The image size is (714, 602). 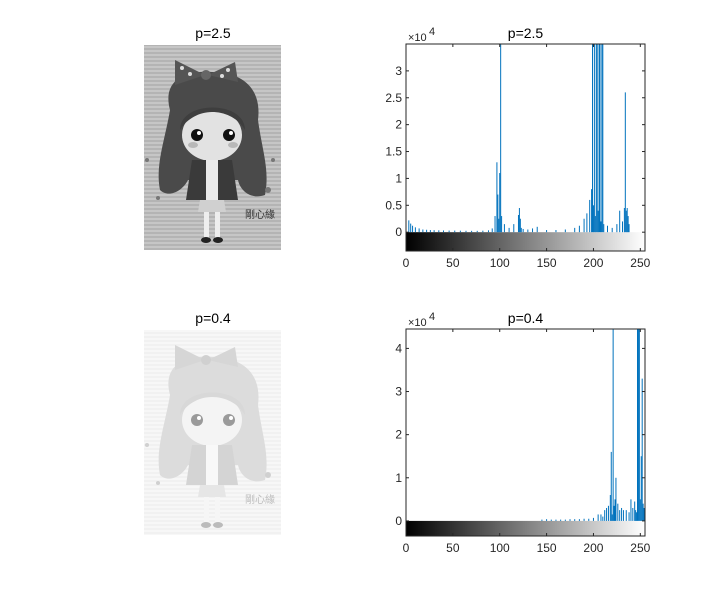 I want to click on girl-cartoon-picture-dark, so click(x=212, y=147).